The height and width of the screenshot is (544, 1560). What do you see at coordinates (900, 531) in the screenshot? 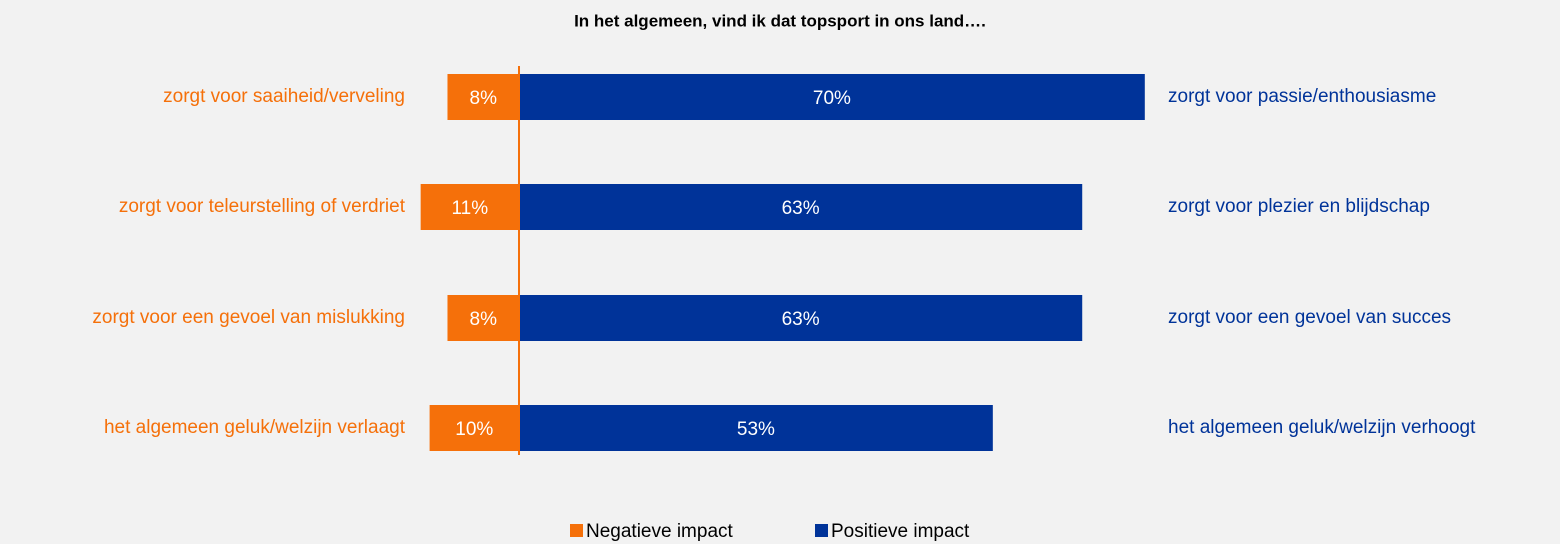
I see `legend-label: Positieve impact` at bounding box center [900, 531].